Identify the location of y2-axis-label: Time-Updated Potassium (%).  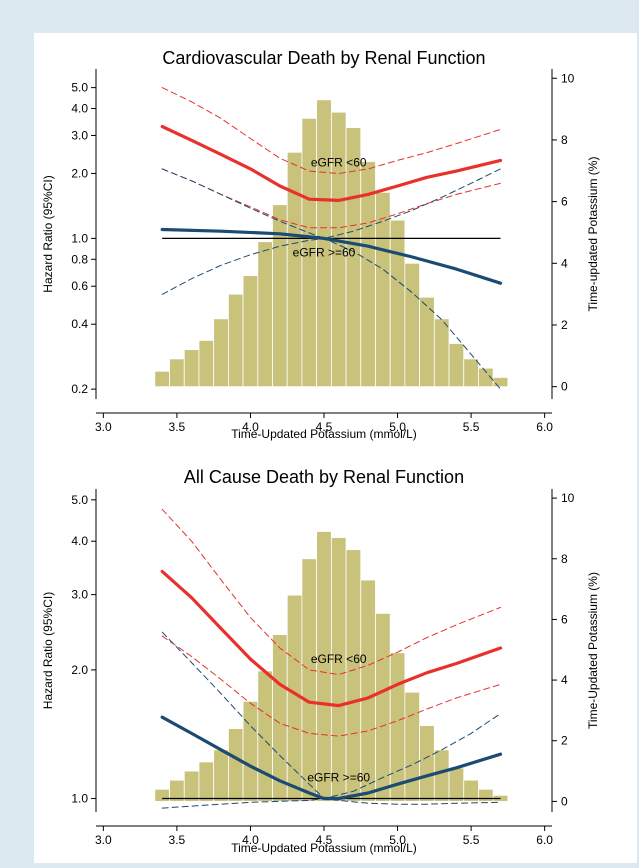
(593, 650).